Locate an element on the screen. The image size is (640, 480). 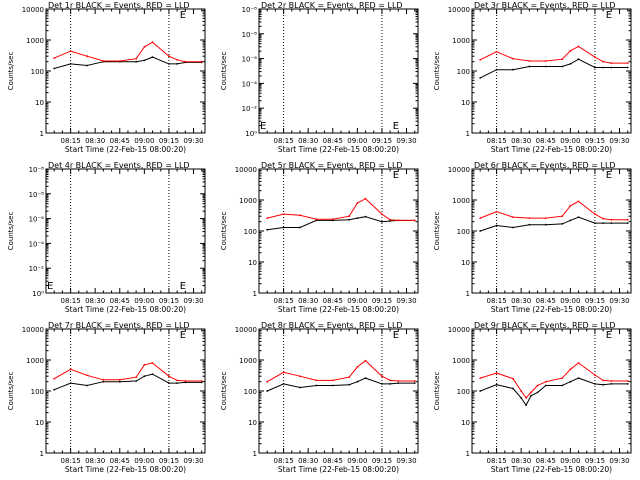
y-tick-label: 10000 is located at coordinates (33, 10).